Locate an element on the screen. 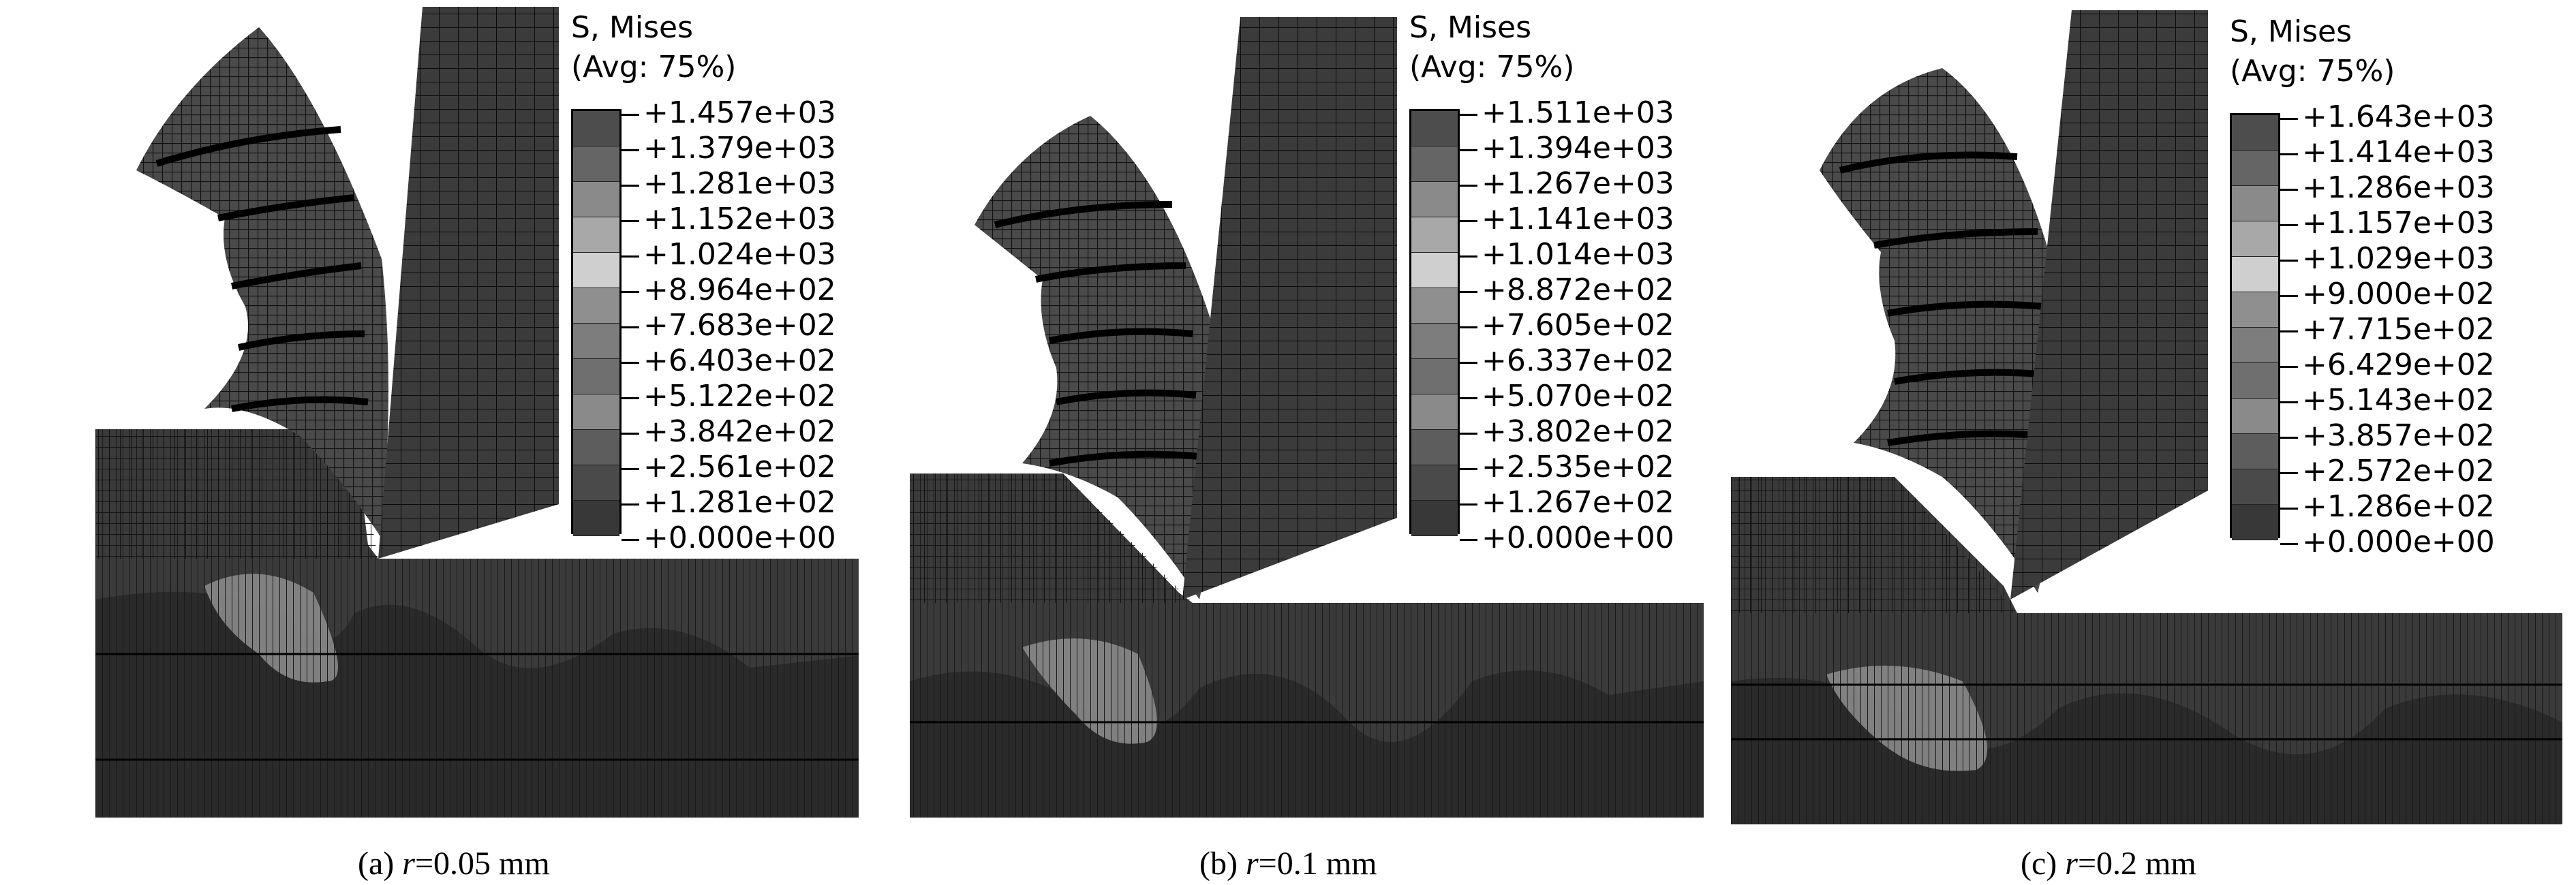 This screenshot has width=2576, height=885. legend-tick: +2.572e+02 is located at coordinates (2387, 471).